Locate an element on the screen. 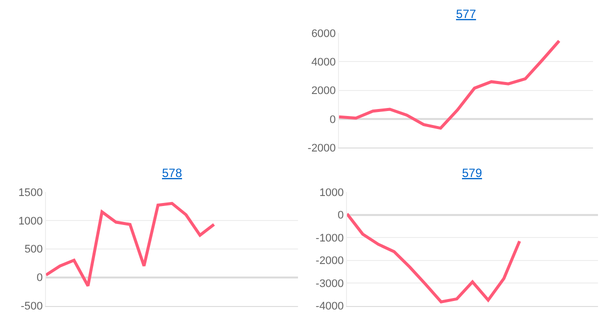  y-tick-label: -1000 is located at coordinates (330, 238).